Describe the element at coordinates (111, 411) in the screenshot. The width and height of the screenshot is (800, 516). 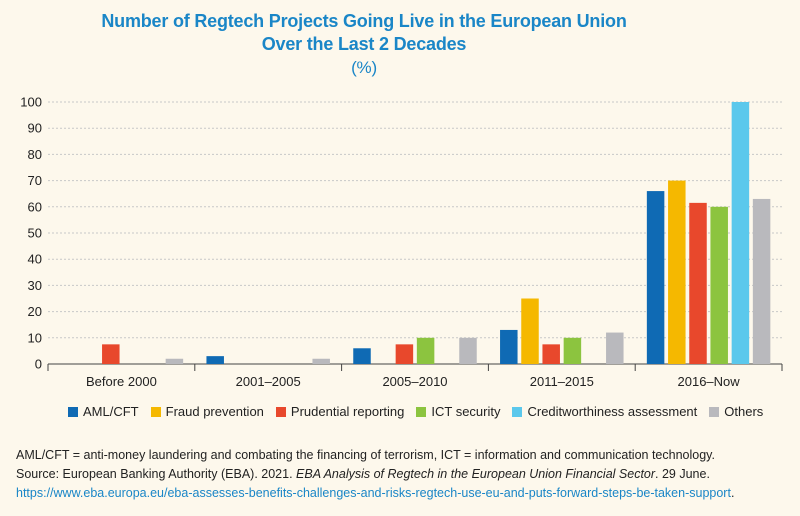
I see `legend-label: AML/CFT` at that location.